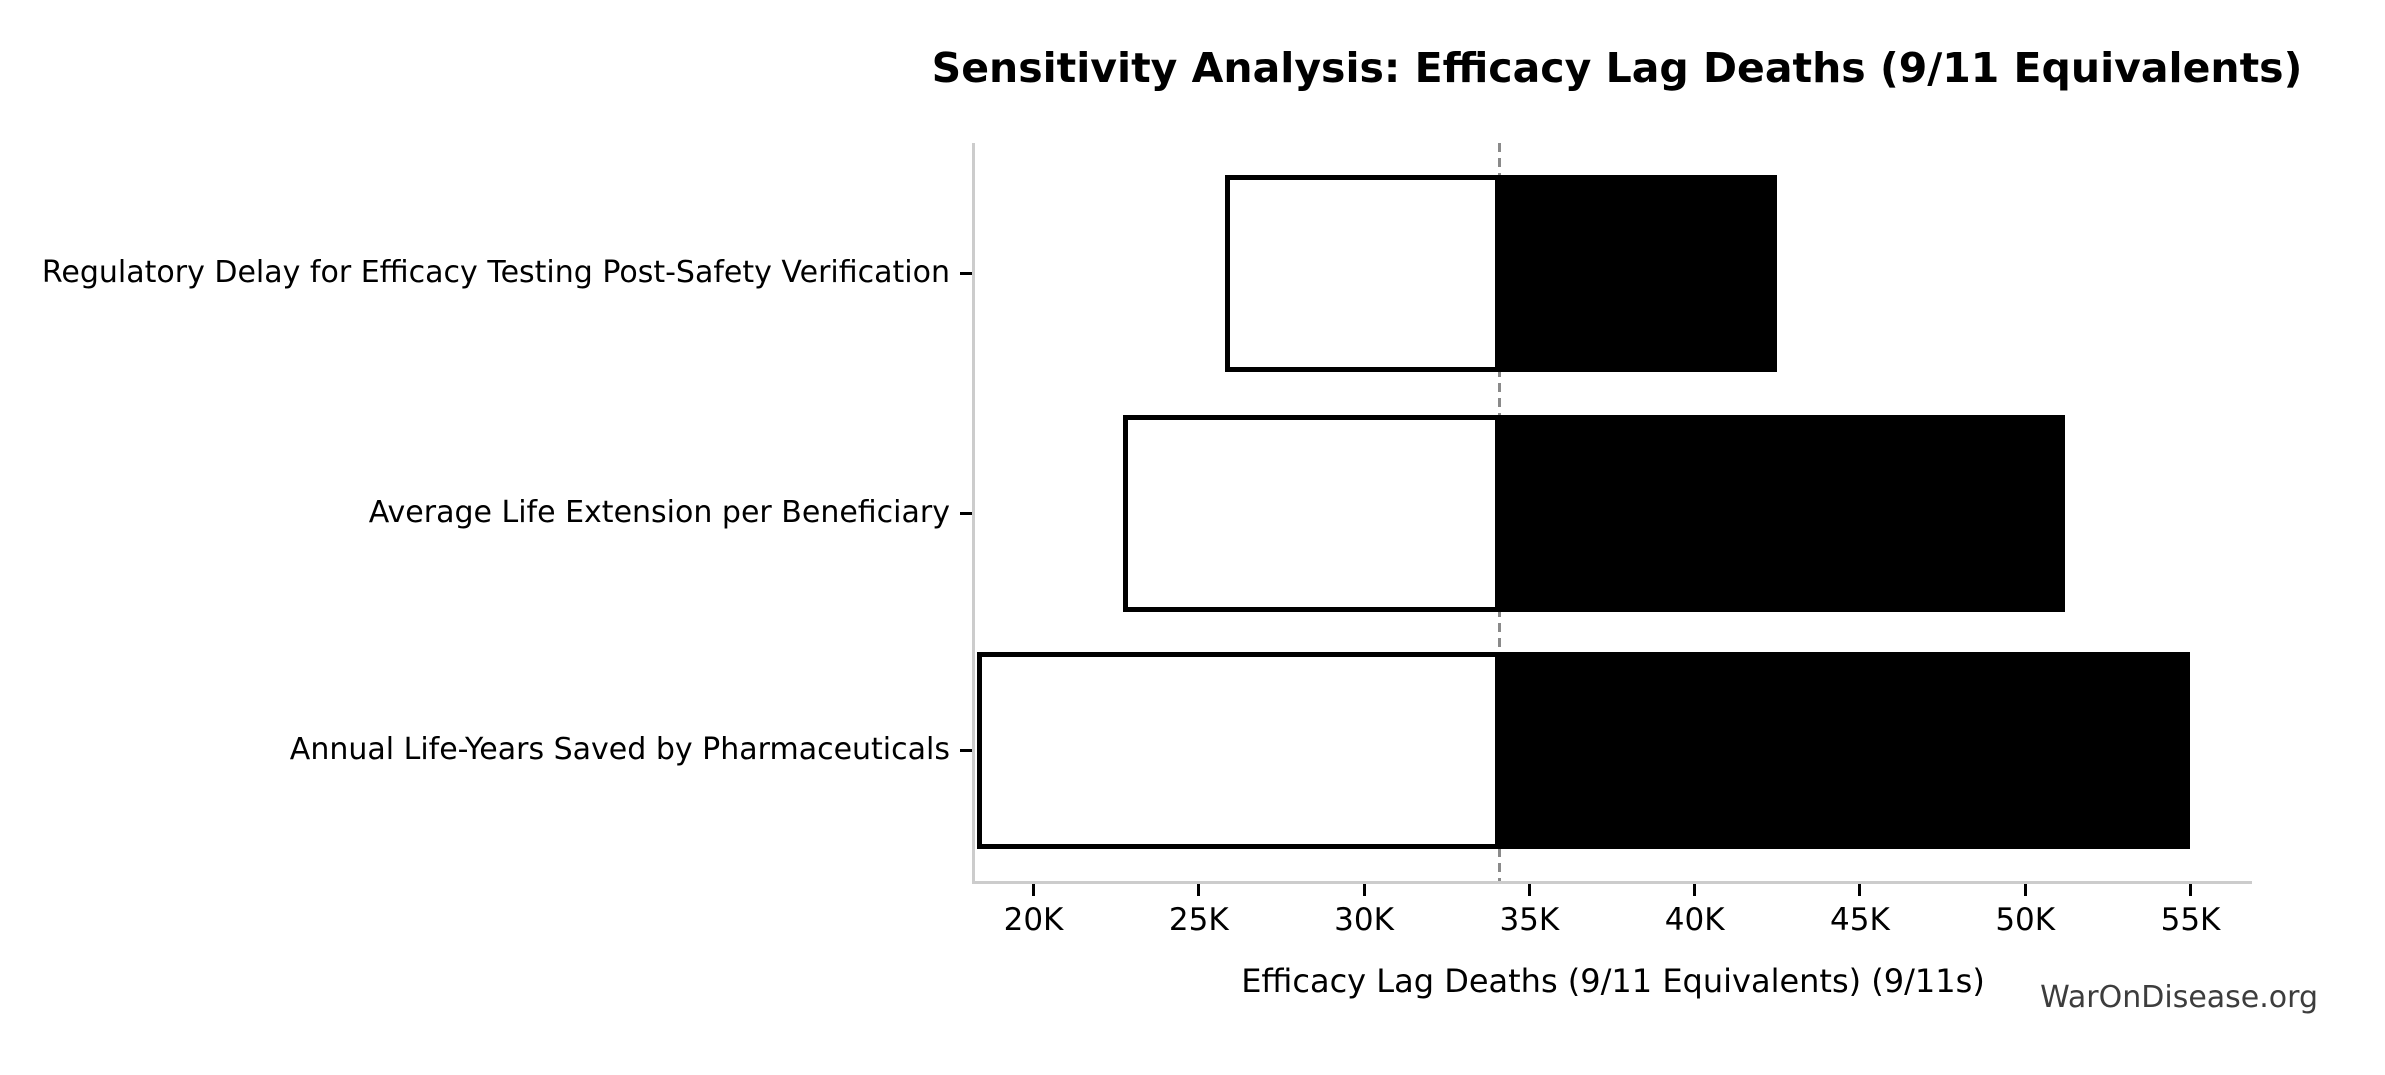 The height and width of the screenshot is (1075, 2385). Describe the element at coordinates (1694, 920) in the screenshot. I see `x-tick-label: 40K` at that location.